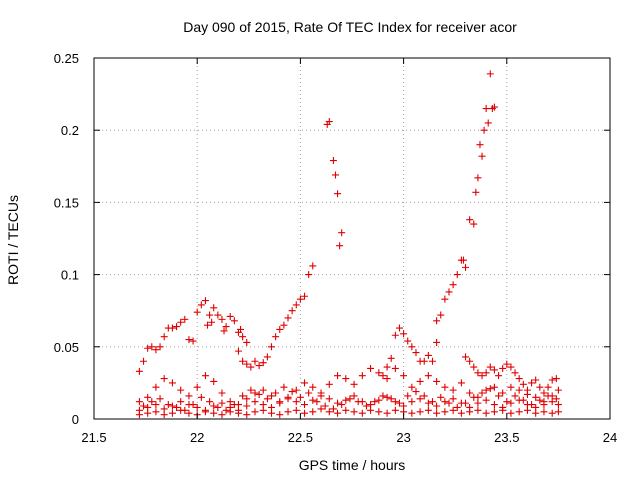 The height and width of the screenshot is (480, 640). What do you see at coordinates (610, 437) in the screenshot?
I see `x-tick-label: 24` at bounding box center [610, 437].